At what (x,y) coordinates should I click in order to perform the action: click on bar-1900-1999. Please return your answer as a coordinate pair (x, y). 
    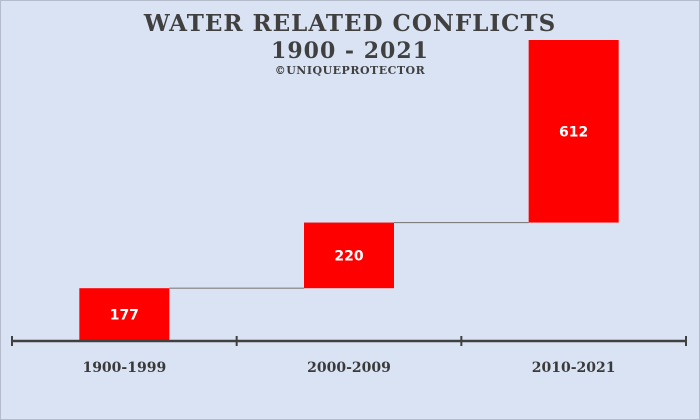
    Looking at the image, I should click on (124, 314).